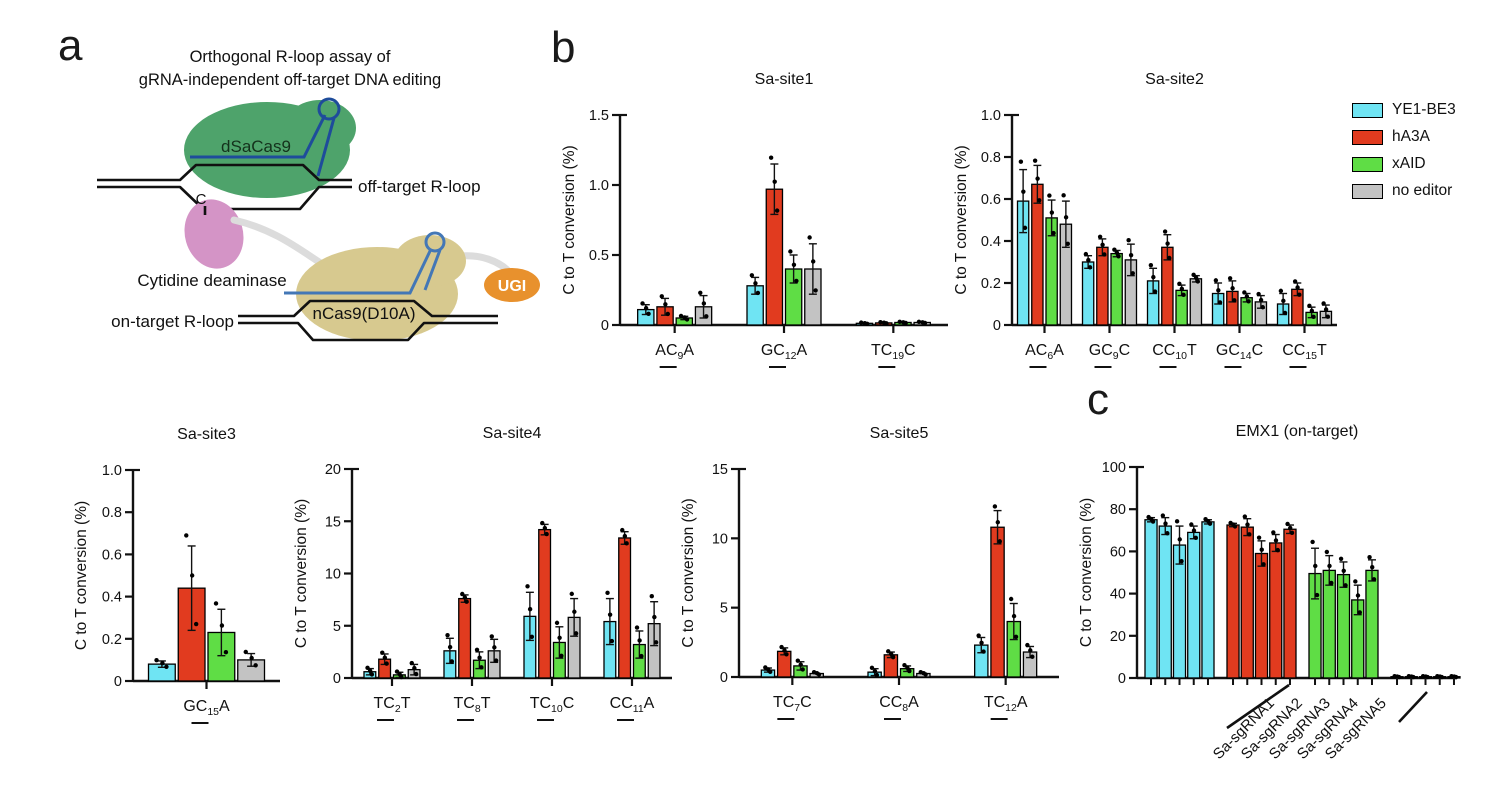 Image resolution: width=1504 pixels, height=800 pixels. I want to click on sgrna1, so click(258, 136).